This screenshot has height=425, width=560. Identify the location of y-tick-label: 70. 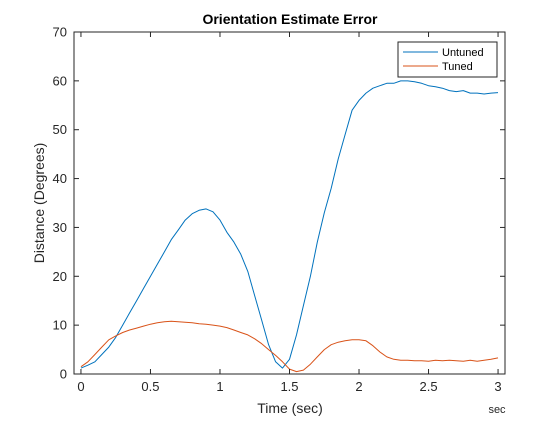
(60, 32).